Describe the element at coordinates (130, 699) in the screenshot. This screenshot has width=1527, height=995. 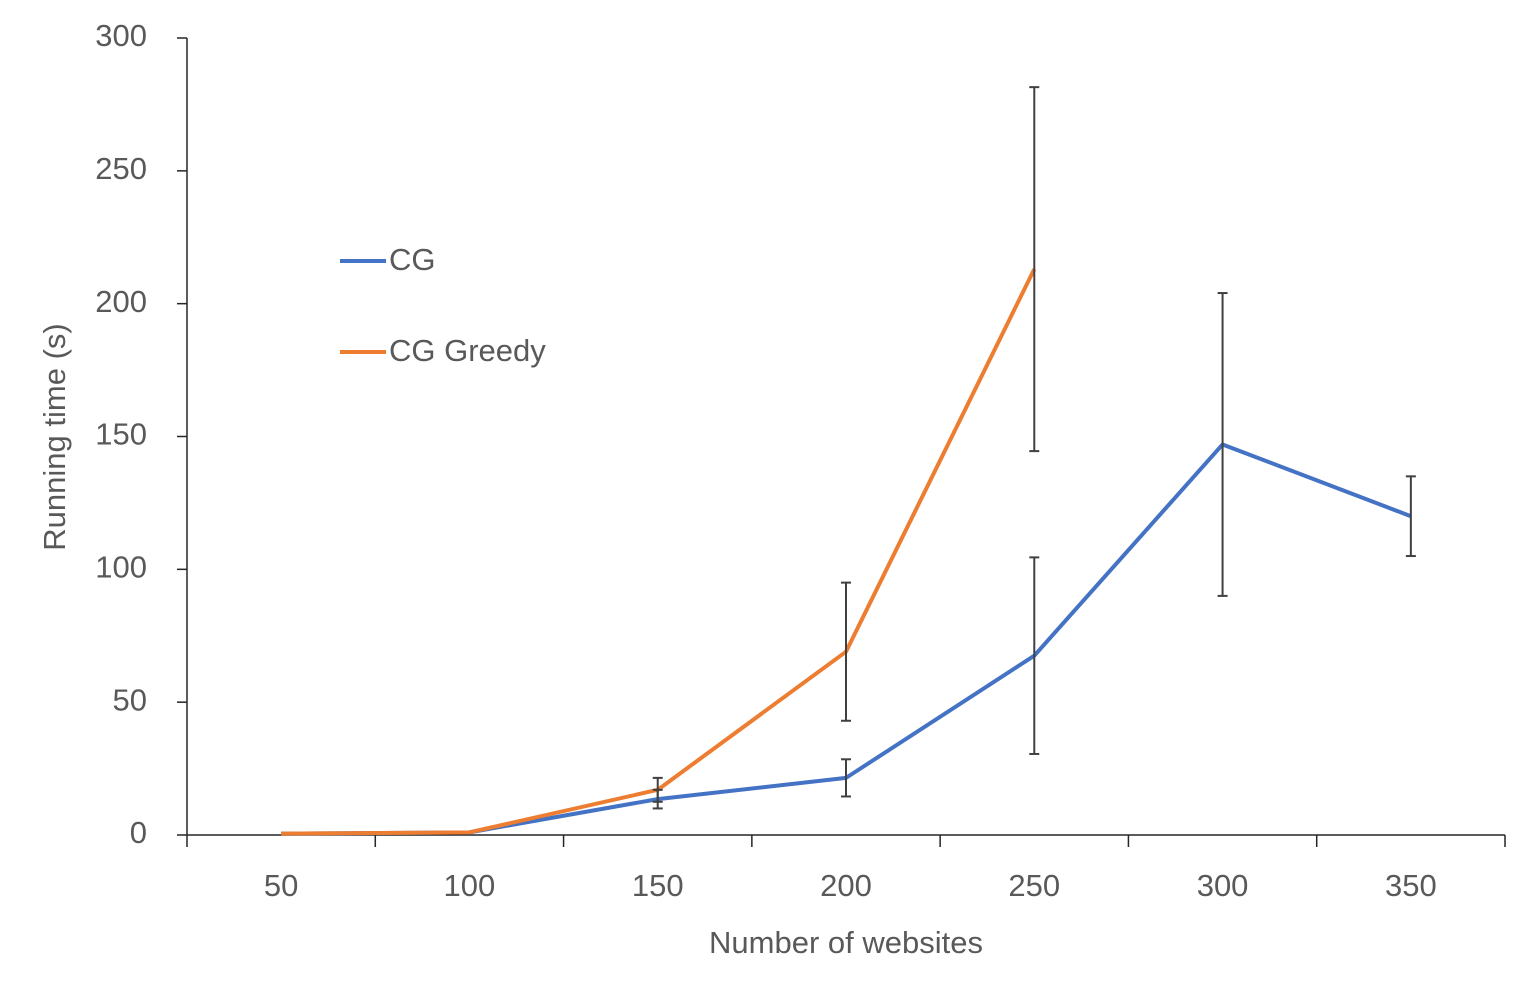
I see `y-tick-label: 50` at that location.